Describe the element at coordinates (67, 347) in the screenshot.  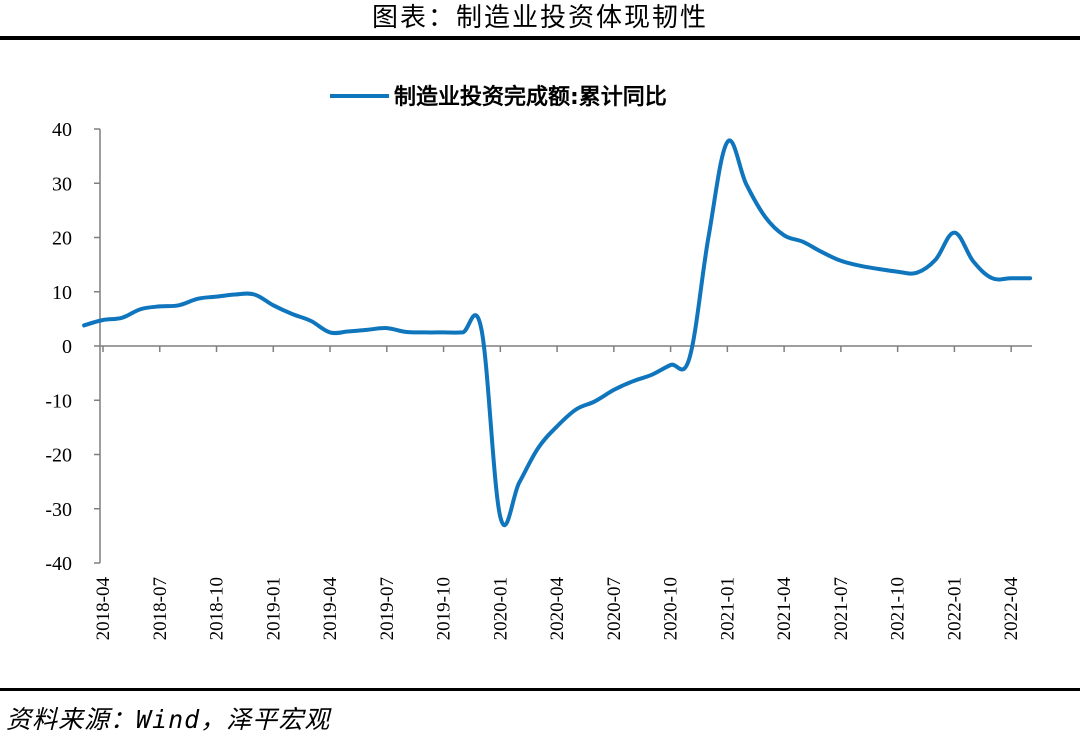
I see `y-tick-label: 0` at that location.